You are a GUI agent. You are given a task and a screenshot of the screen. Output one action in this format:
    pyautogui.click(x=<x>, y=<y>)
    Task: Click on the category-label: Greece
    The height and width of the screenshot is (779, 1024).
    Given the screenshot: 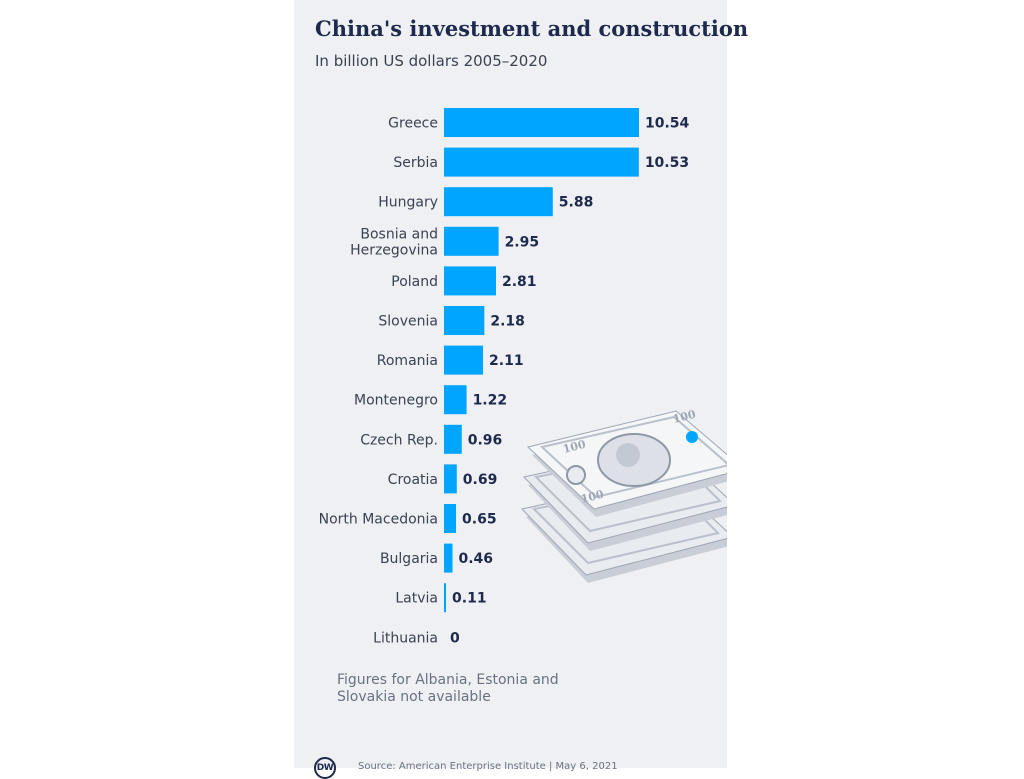 What is the action you would take?
    pyautogui.click(x=413, y=124)
    